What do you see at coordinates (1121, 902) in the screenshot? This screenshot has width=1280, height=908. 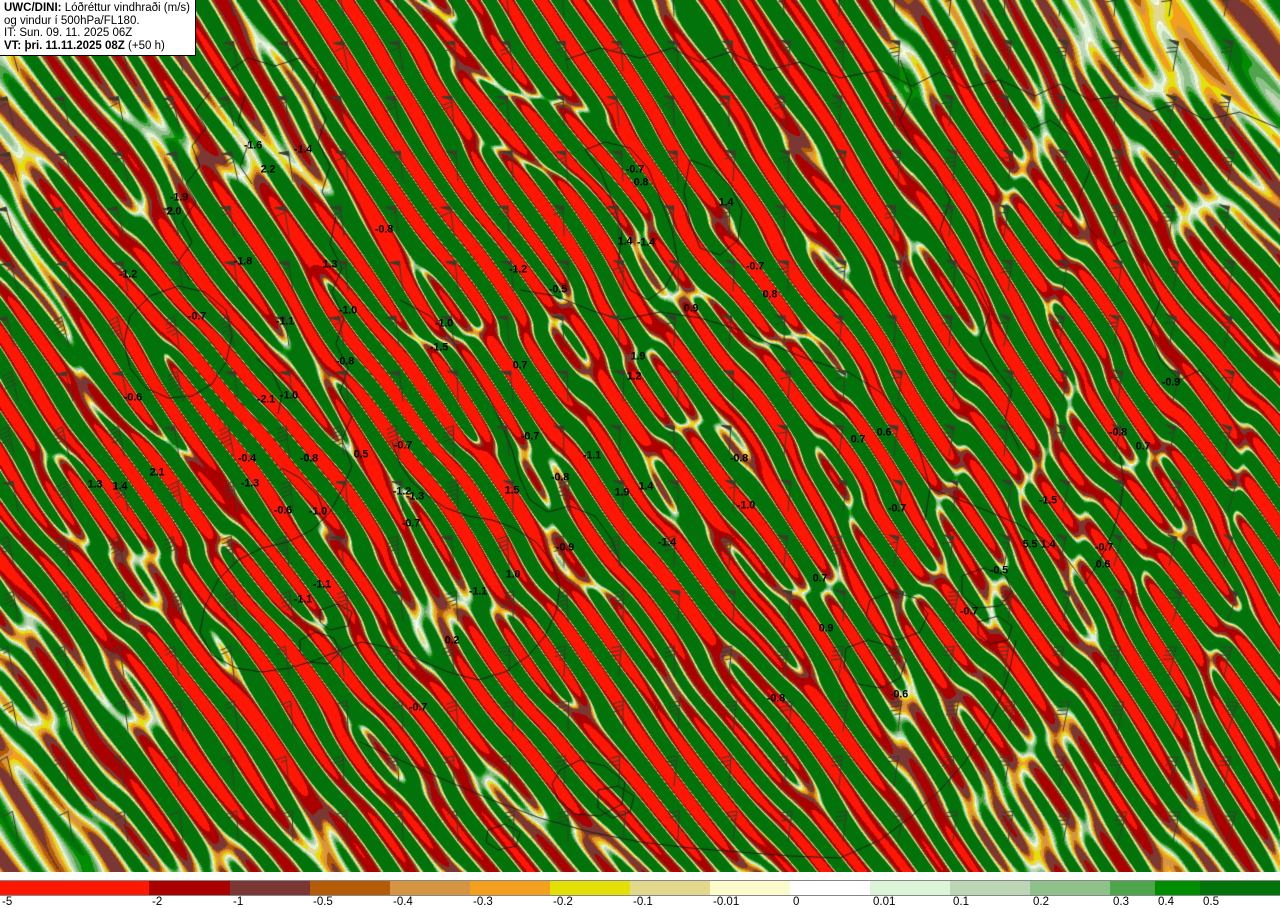 I see `colorbar-tick: 0.3` at bounding box center [1121, 902].